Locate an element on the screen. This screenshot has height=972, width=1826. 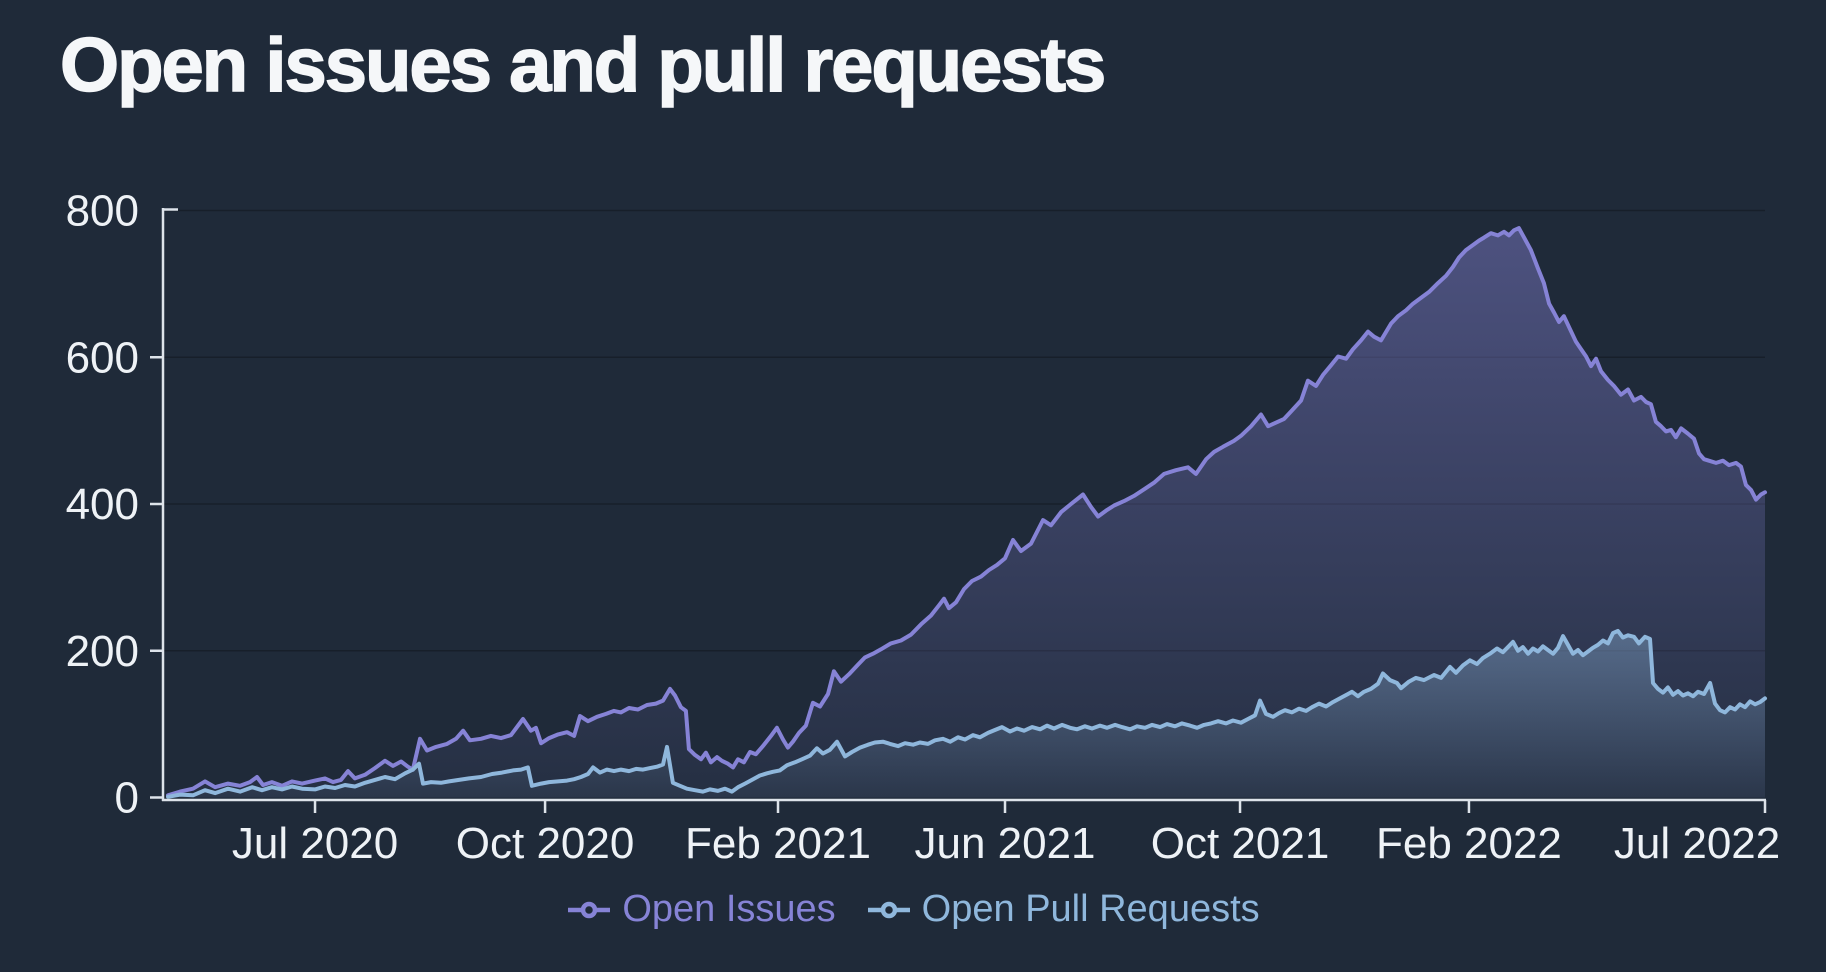
y-tick-label-600: 600 is located at coordinates (102, 357).